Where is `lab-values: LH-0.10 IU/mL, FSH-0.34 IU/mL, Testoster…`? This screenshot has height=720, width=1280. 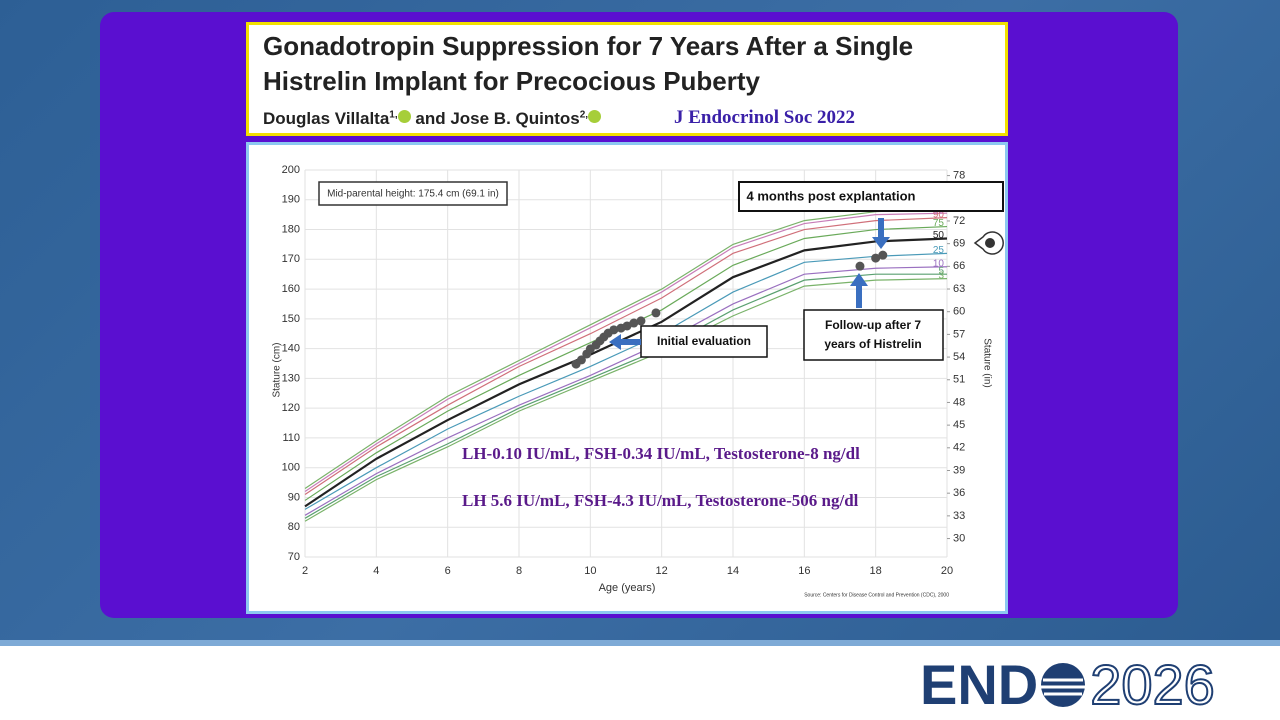
lab-values: LH-0.10 IU/mL, FSH-0.34 IU/mL, Testoster… is located at coordinates (661, 453).